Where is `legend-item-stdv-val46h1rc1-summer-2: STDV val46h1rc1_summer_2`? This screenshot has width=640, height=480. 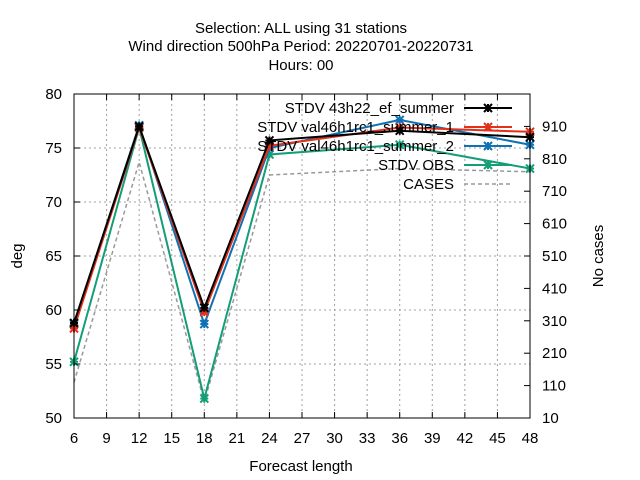
legend-item-stdv-val46h1rc1-summer-2: STDV val46h1rc1_summer_2 is located at coordinates (384, 146).